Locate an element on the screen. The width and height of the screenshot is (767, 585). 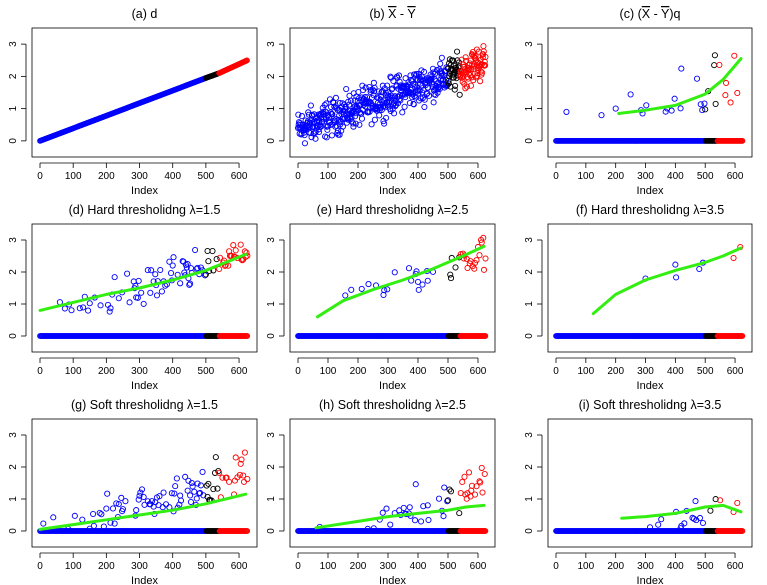
panel-title: (i) Soft thresholidng λ=3.5 is located at coordinates (650, 405).